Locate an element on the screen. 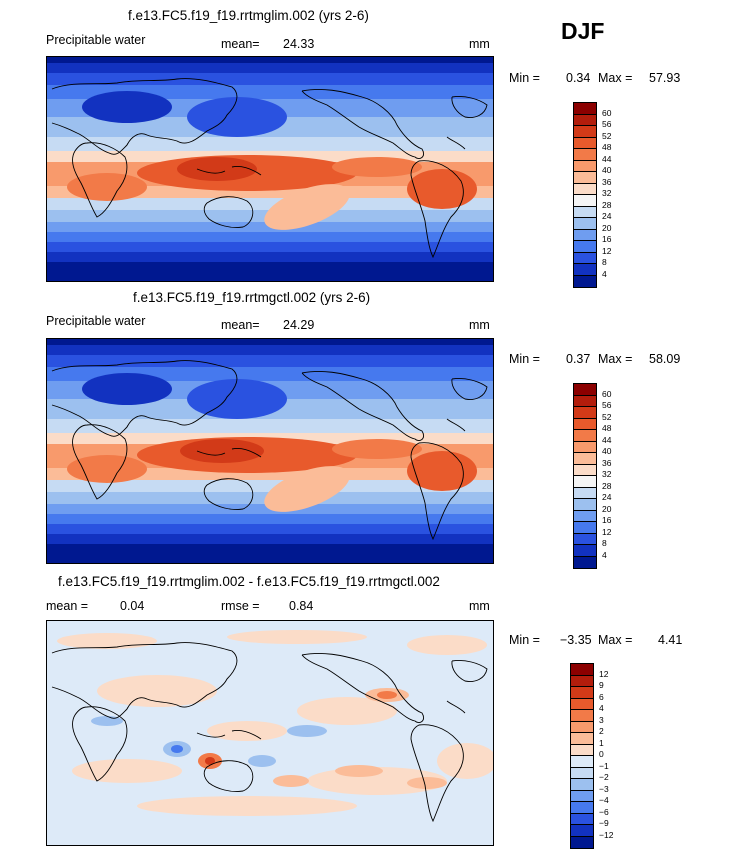 This screenshot has height=849, width=733. colorbar-label: −2 is located at coordinates (604, 777).